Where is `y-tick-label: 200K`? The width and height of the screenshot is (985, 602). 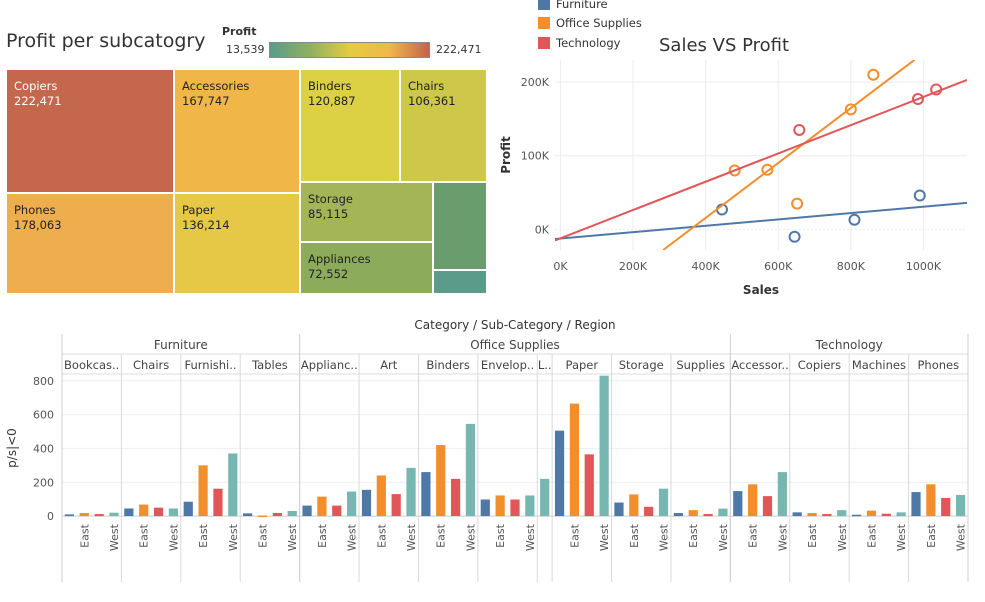 y-tick-label: 200K is located at coordinates (535, 82).